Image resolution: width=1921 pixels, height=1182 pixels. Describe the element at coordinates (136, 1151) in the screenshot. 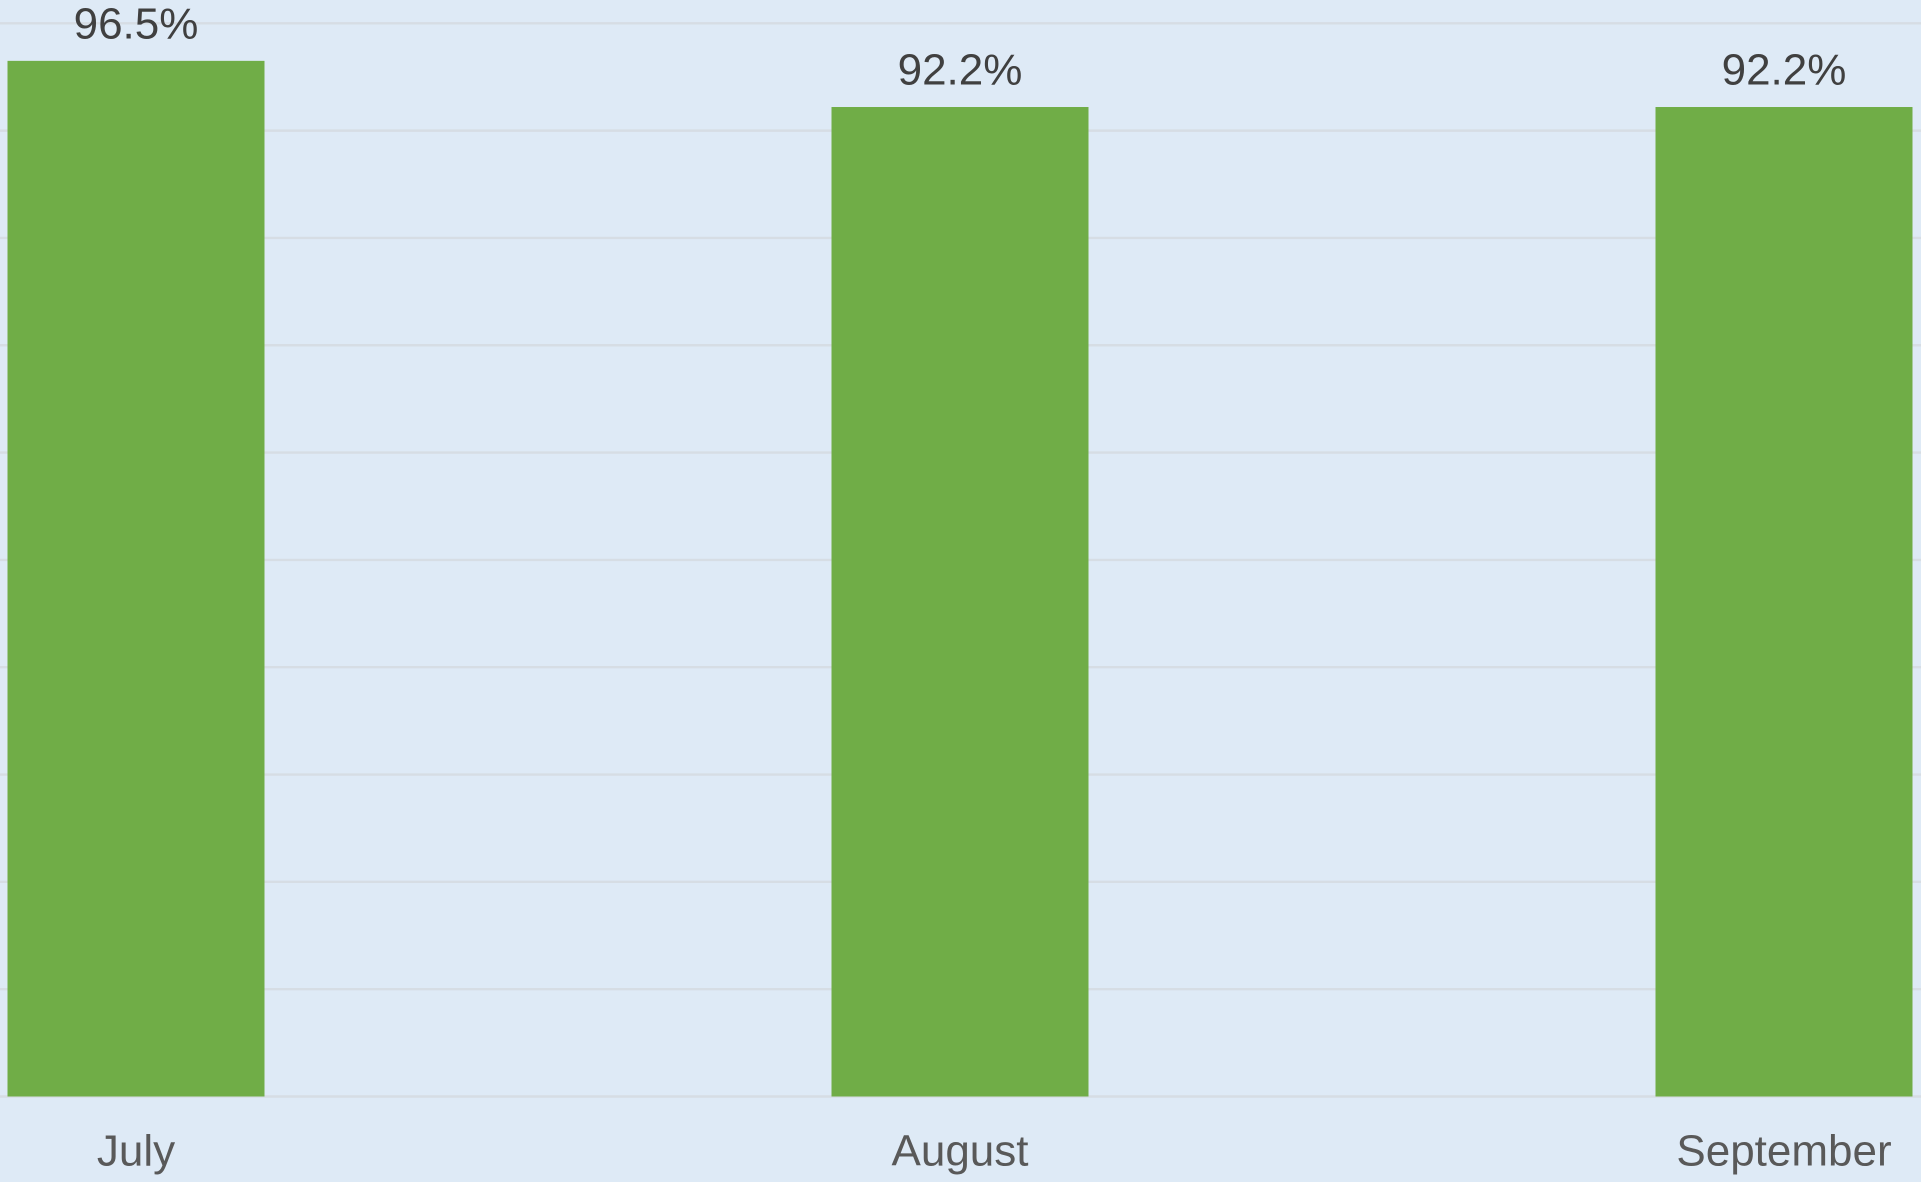

I see `x-tick-label: July` at that location.